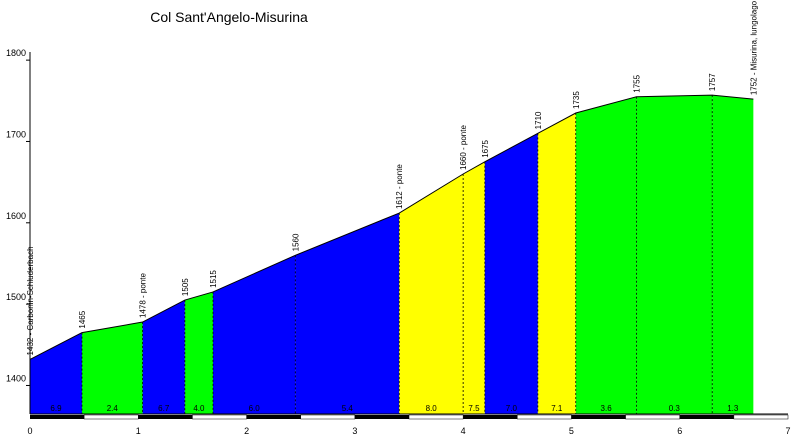 This screenshot has width=800, height=443. What do you see at coordinates (82, 319) in the screenshot?
I see `point-label-1: 1465` at bounding box center [82, 319].